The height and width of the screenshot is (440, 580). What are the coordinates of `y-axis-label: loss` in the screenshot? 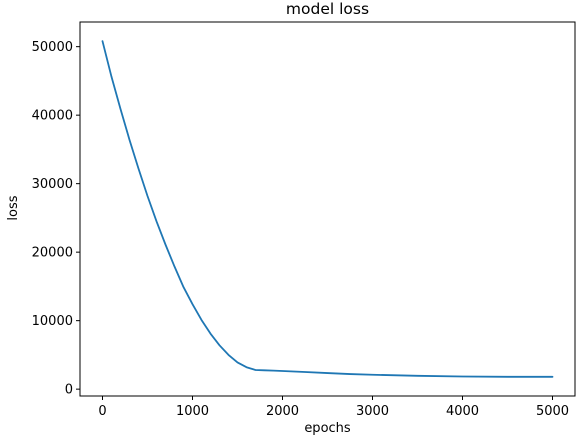 It's located at (13, 207).